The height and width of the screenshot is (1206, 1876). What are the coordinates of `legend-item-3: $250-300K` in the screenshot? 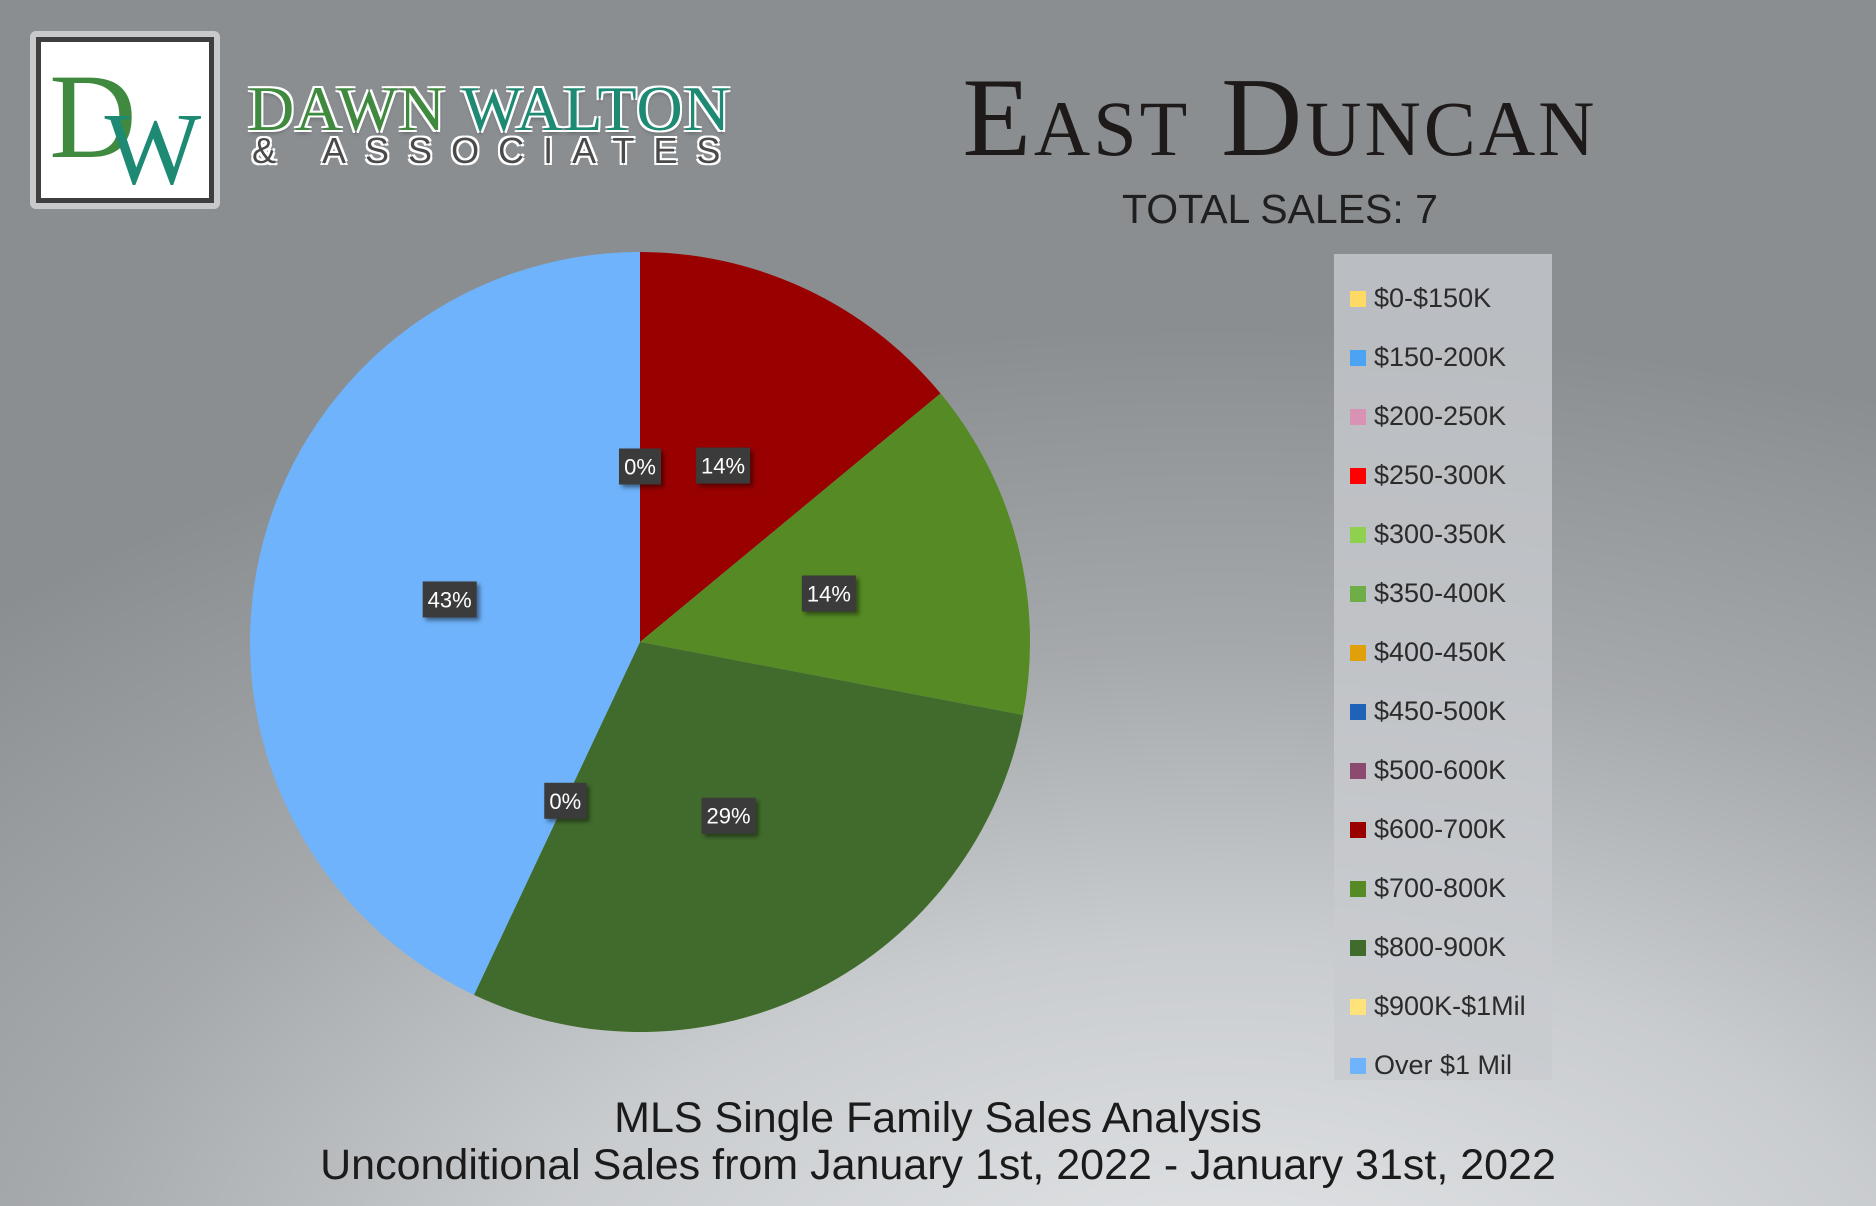 It's located at (1443, 475).